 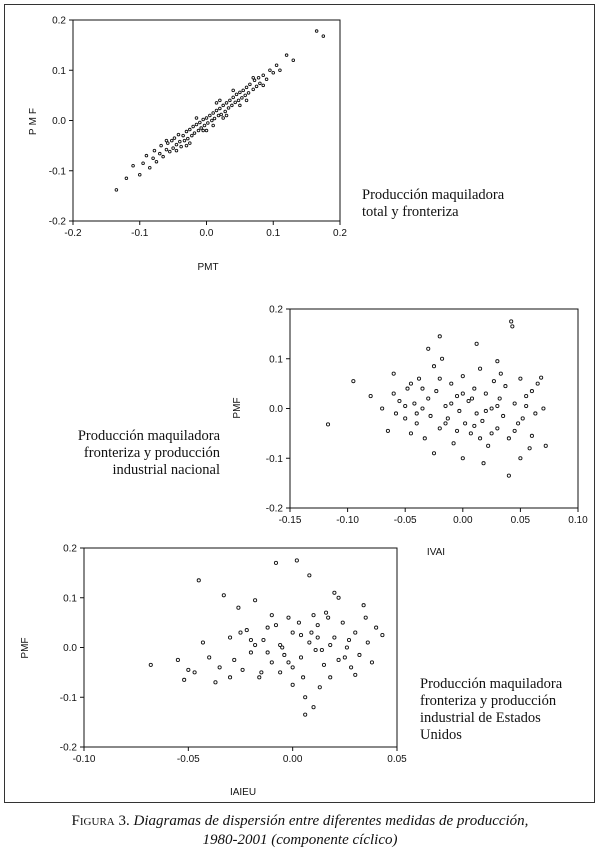 What do you see at coordinates (410, 212) in the screenshot?
I see `chart1-description-line: total y fronteriza` at bounding box center [410, 212].